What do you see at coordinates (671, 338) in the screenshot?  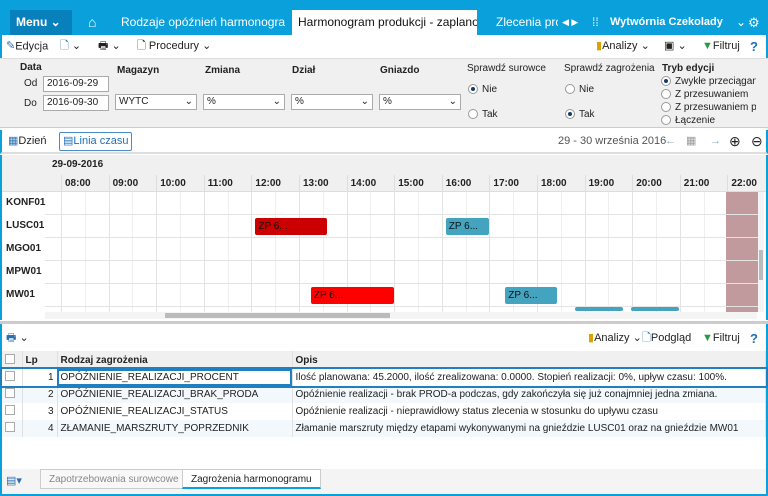 I see `preview-label: Podgląd` at bounding box center [671, 338].